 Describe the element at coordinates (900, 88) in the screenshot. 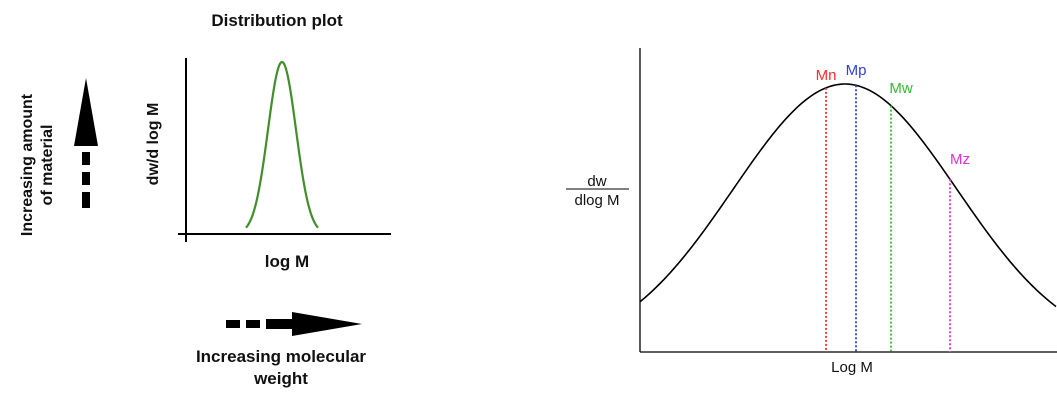

I see `marker-label-mw: Mw` at that location.